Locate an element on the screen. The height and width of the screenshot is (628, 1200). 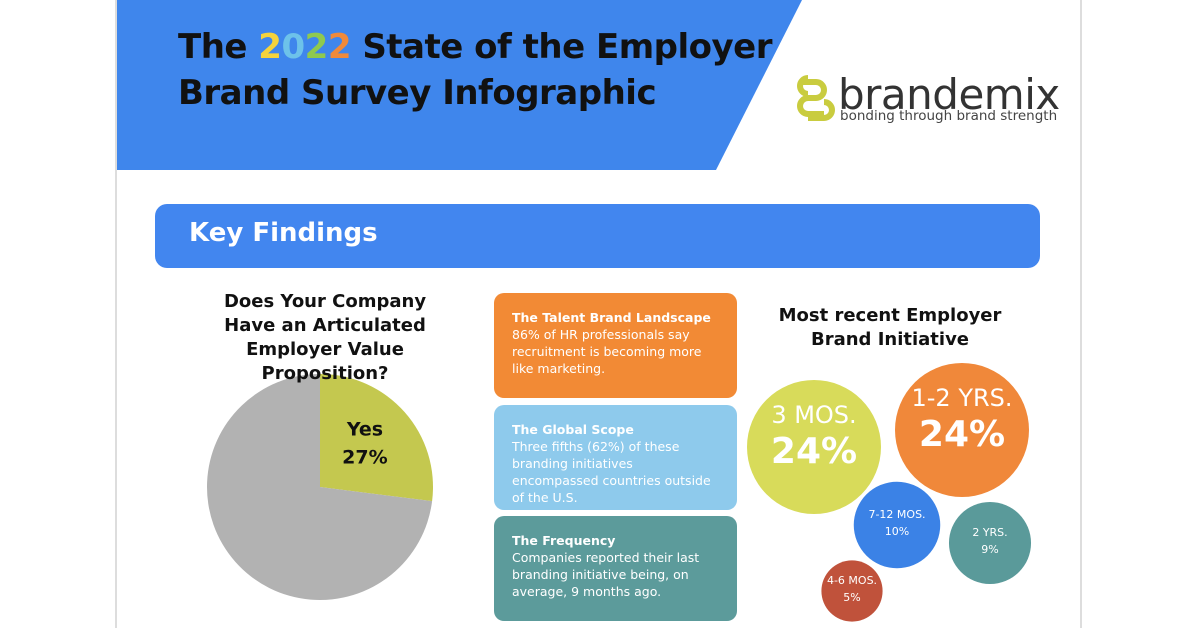
logo-icon is located at coordinates (816, 98).